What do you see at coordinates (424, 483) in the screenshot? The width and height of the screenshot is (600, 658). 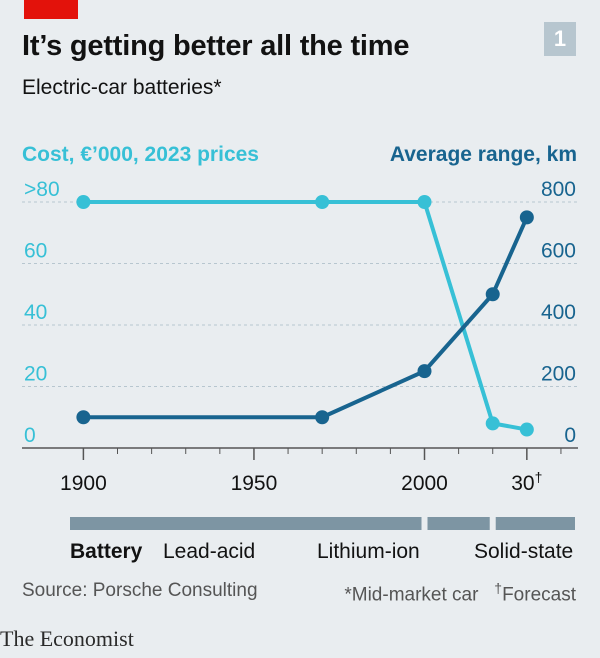 I see `x-axis-tick-label: 2000` at bounding box center [424, 483].